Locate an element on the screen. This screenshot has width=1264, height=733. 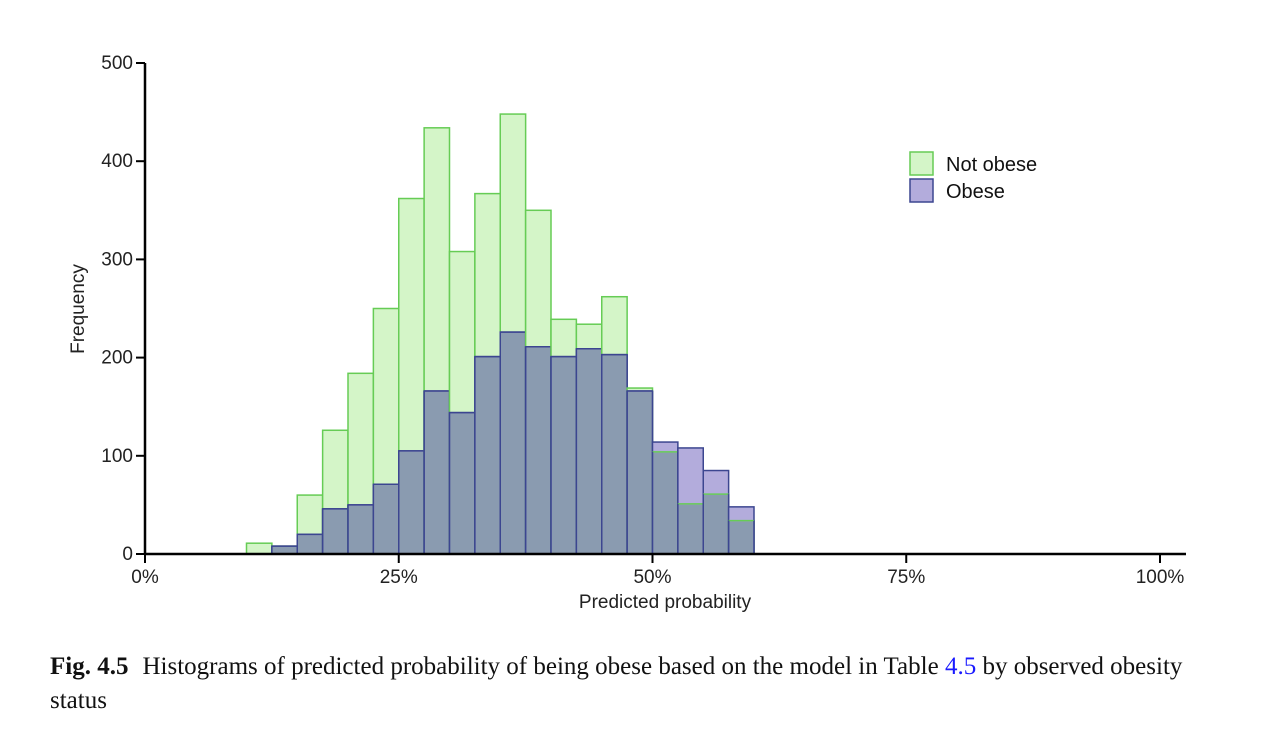
x-tick-label-4: 100% is located at coordinates (1160, 577).